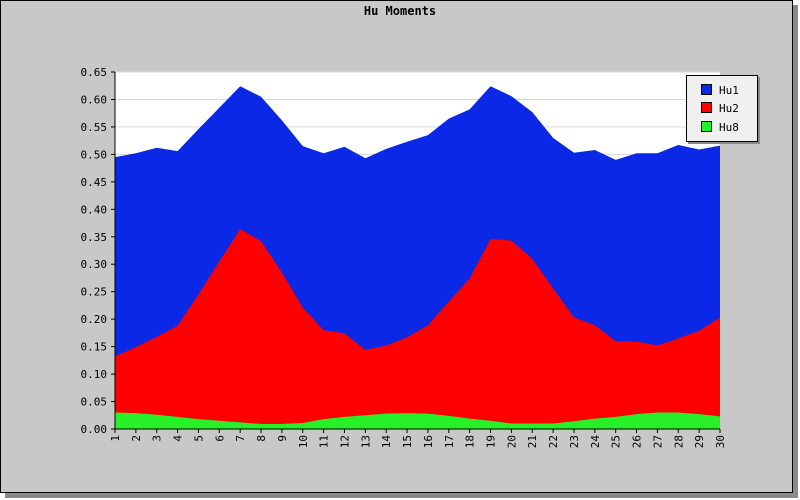 The width and height of the screenshot is (800, 500). I want to click on y-tick-label: 0.45, so click(94, 182).